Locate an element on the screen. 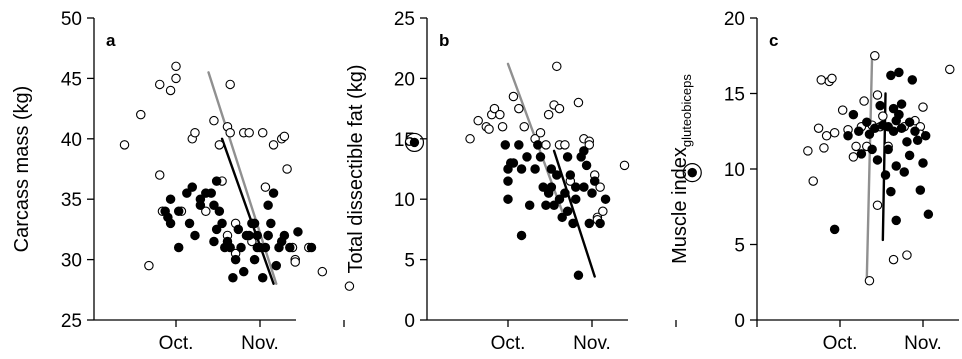  panel-c-letter: c is located at coordinates (773, 40).